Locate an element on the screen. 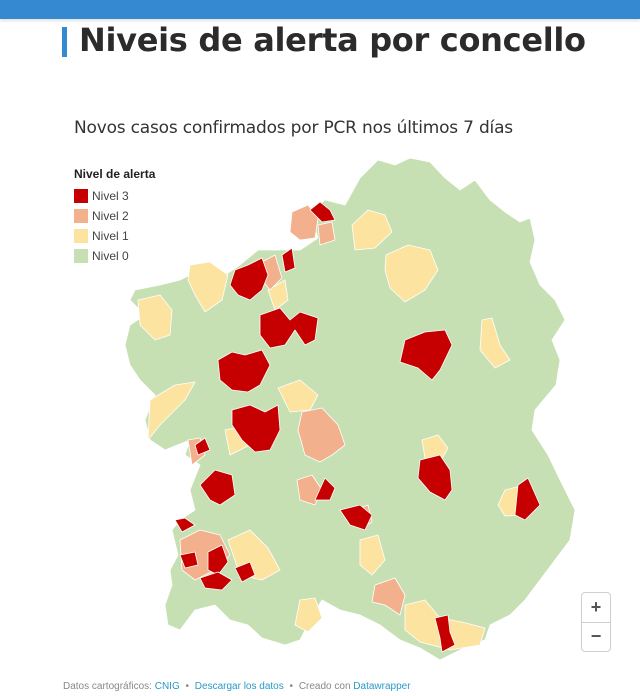 Image resolution: width=640 pixels, height=696 pixels. legend-title: Nivel de alerta is located at coordinates (115, 174).